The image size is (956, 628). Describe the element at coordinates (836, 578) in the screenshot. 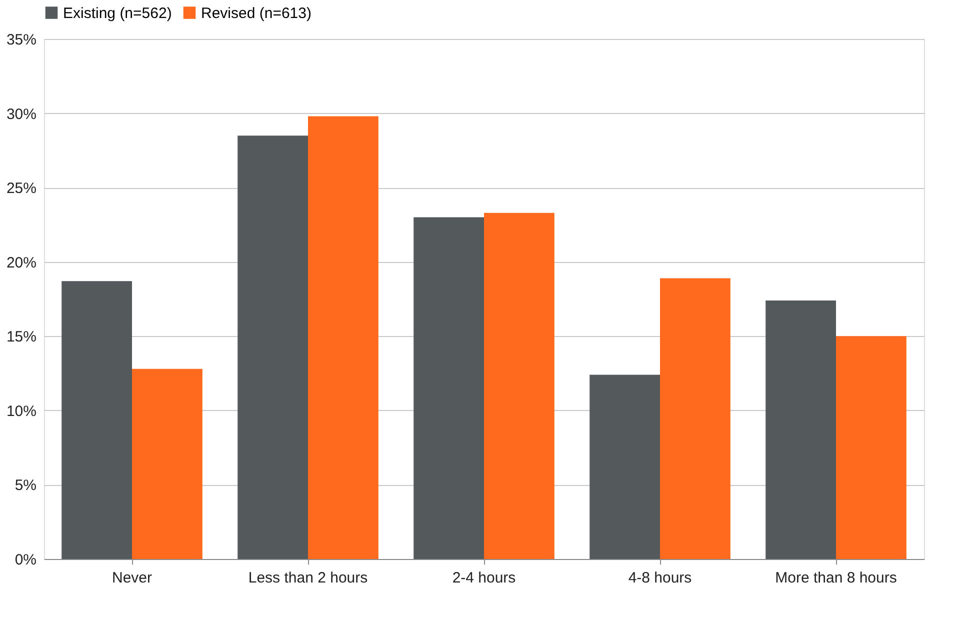

I see `x-tick-label: More than 8 hours` at that location.